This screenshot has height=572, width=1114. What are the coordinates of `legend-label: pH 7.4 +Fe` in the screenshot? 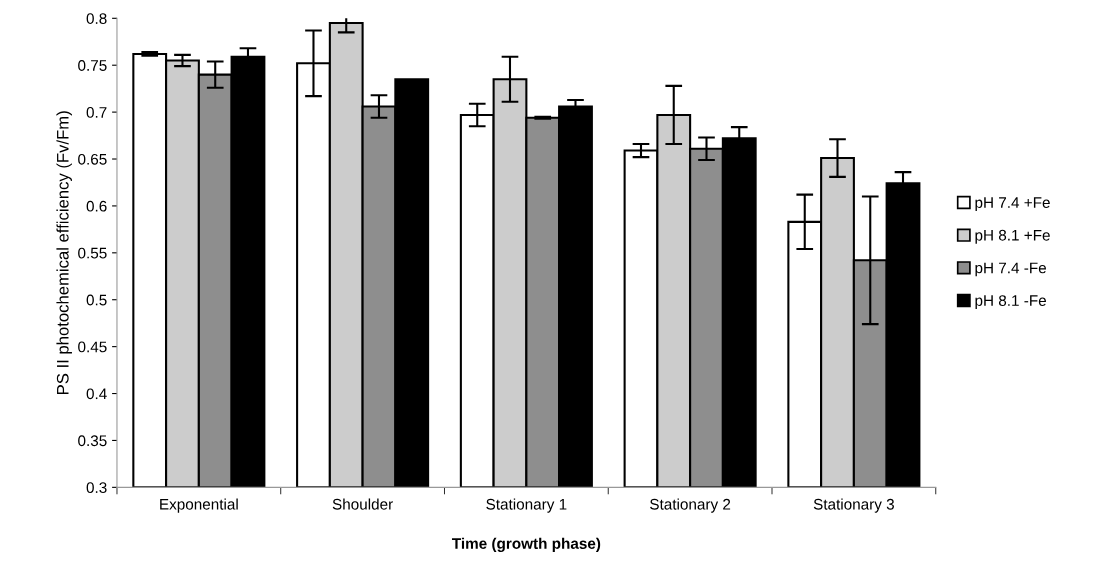 It's located at (1012, 204).